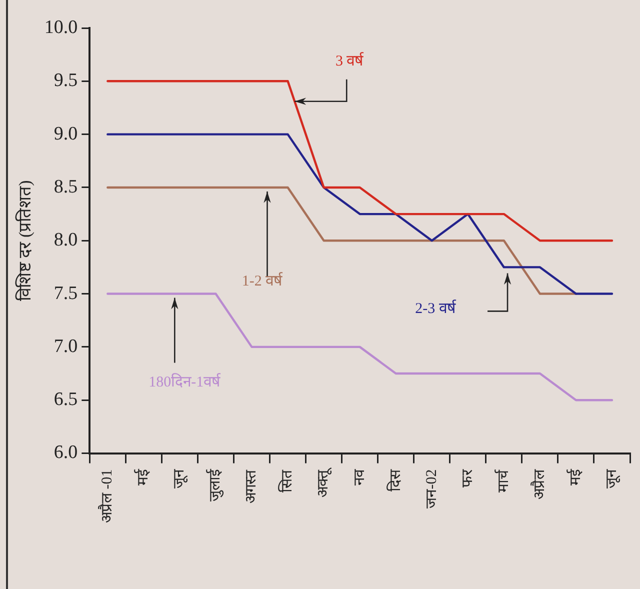  What do you see at coordinates (252, 486) in the screenshot?
I see `x-tick-label: अगस्त` at bounding box center [252, 486].